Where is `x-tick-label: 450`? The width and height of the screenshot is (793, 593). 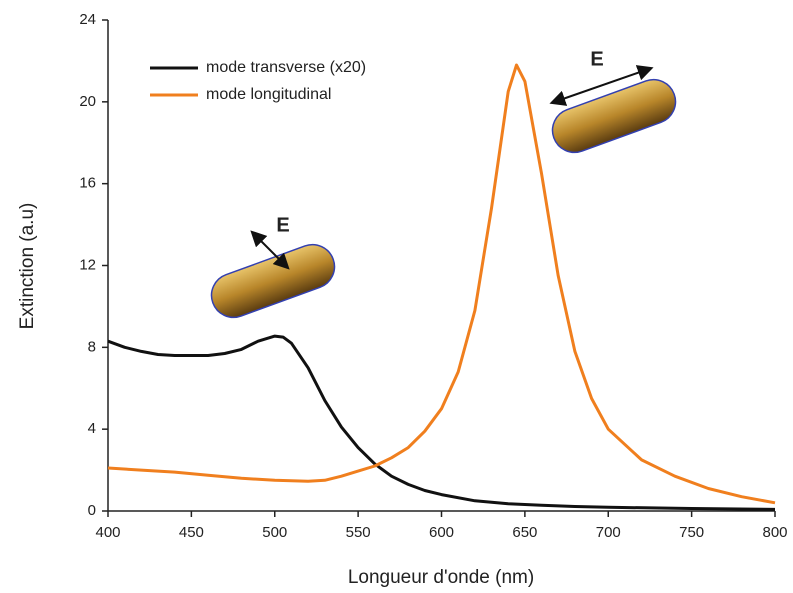
x-tick-label: 450 is located at coordinates (191, 532).